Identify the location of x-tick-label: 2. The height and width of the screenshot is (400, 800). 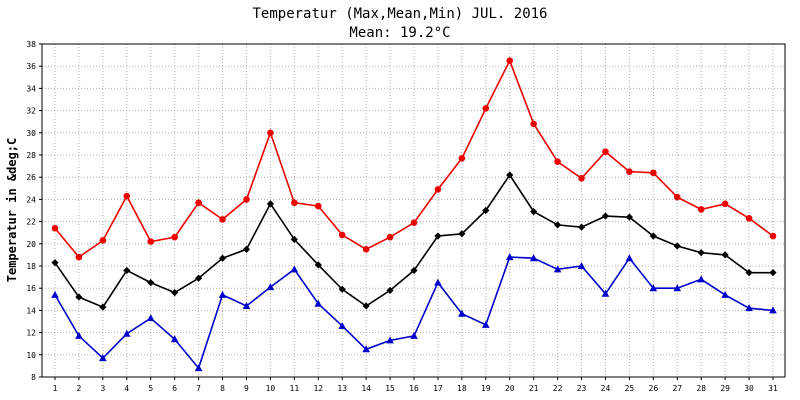
(79, 388).